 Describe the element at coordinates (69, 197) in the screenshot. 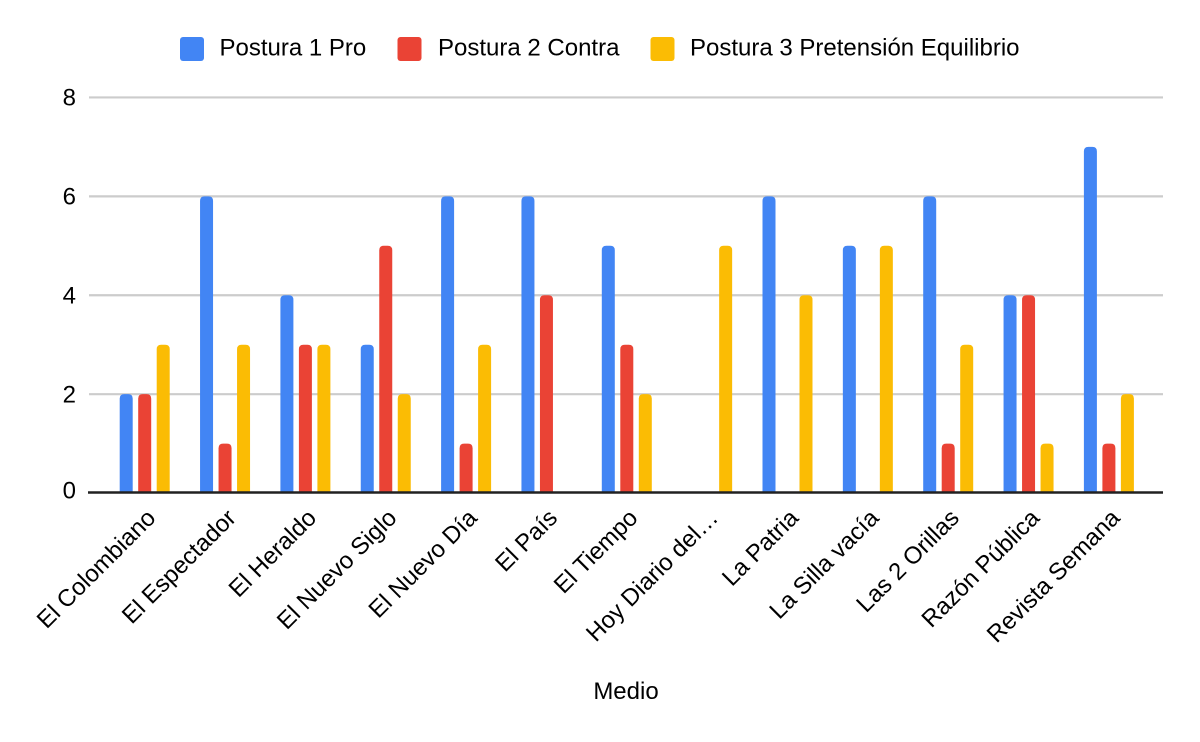

I see `svg-text: 6` at that location.